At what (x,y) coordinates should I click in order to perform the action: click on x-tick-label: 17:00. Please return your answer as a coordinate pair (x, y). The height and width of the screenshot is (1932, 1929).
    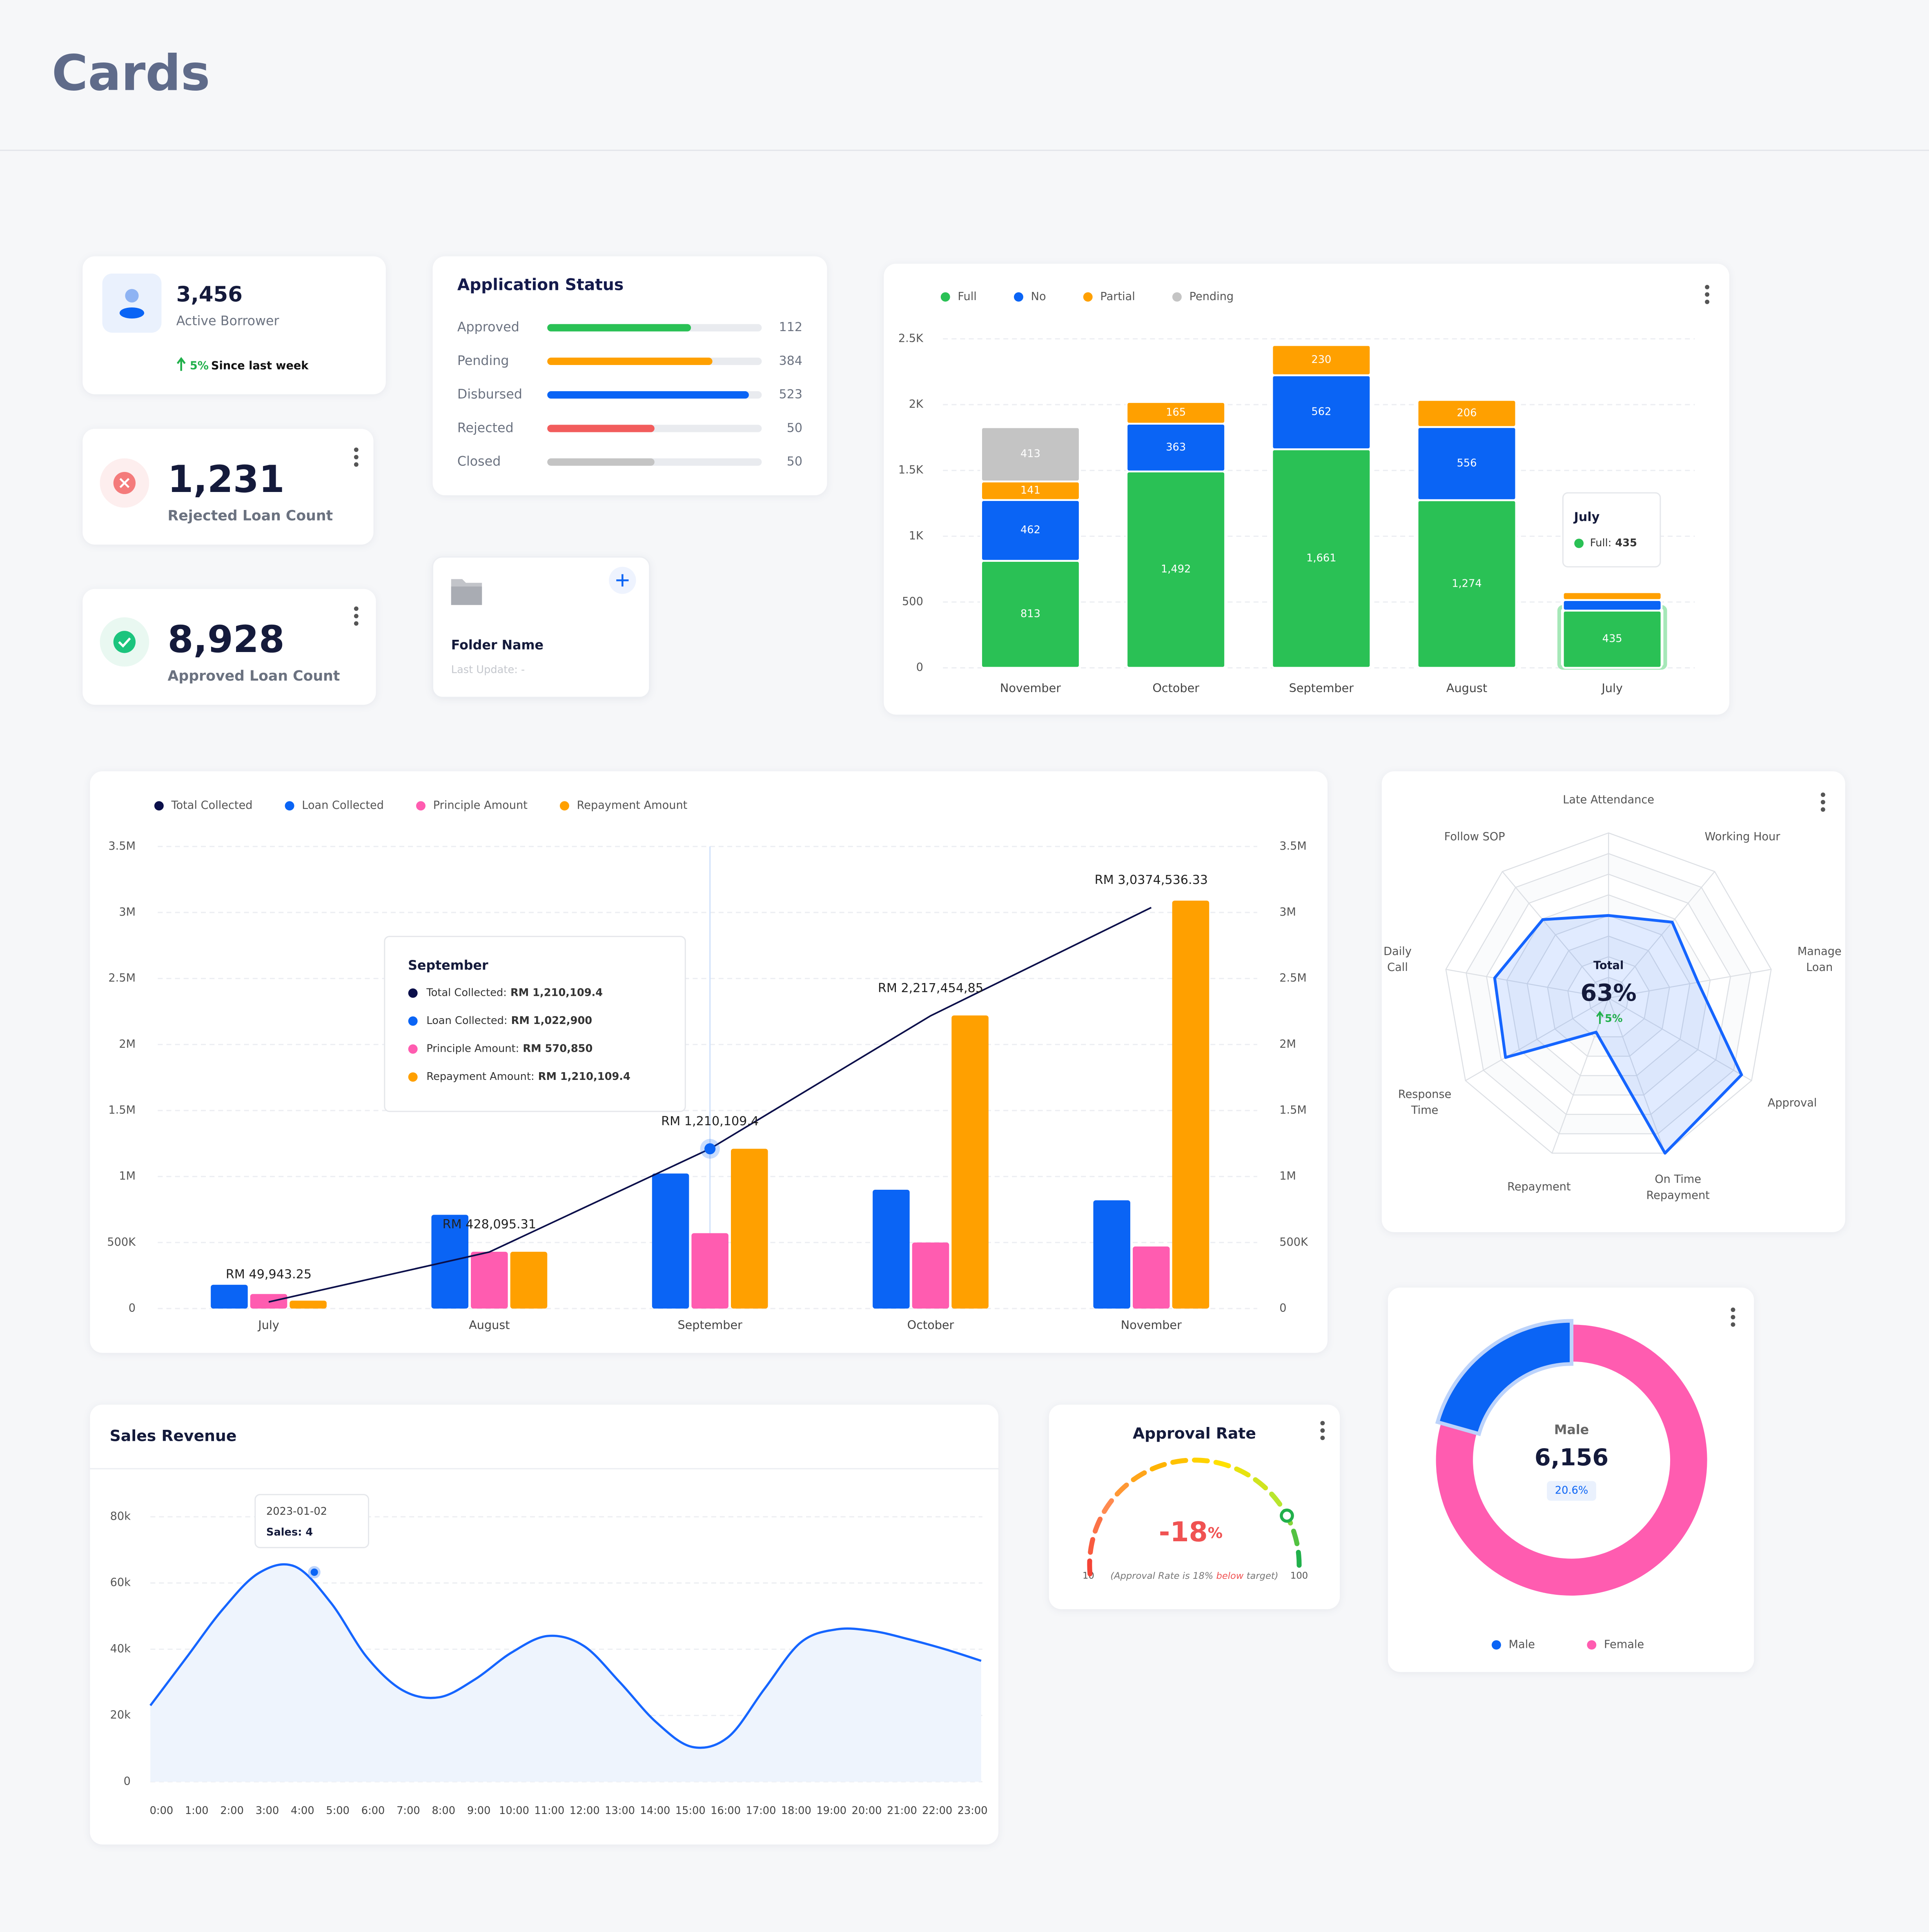
    Looking at the image, I should click on (761, 1811).